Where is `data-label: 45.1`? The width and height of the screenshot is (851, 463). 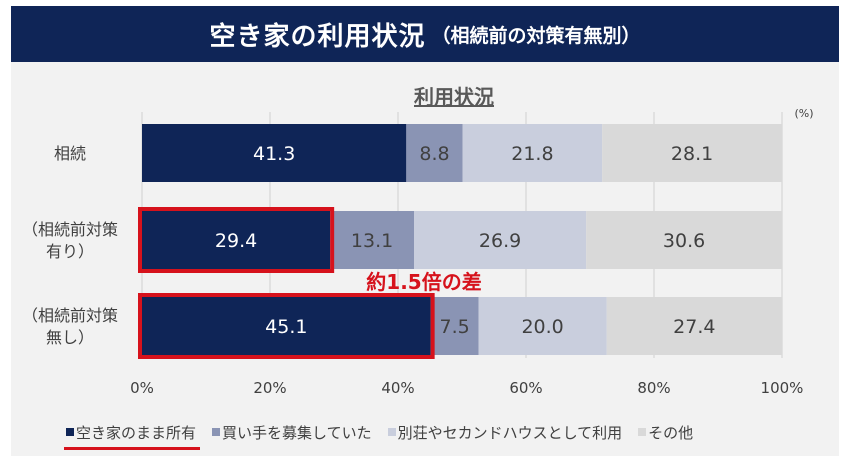 data-label: 45.1 is located at coordinates (286, 327).